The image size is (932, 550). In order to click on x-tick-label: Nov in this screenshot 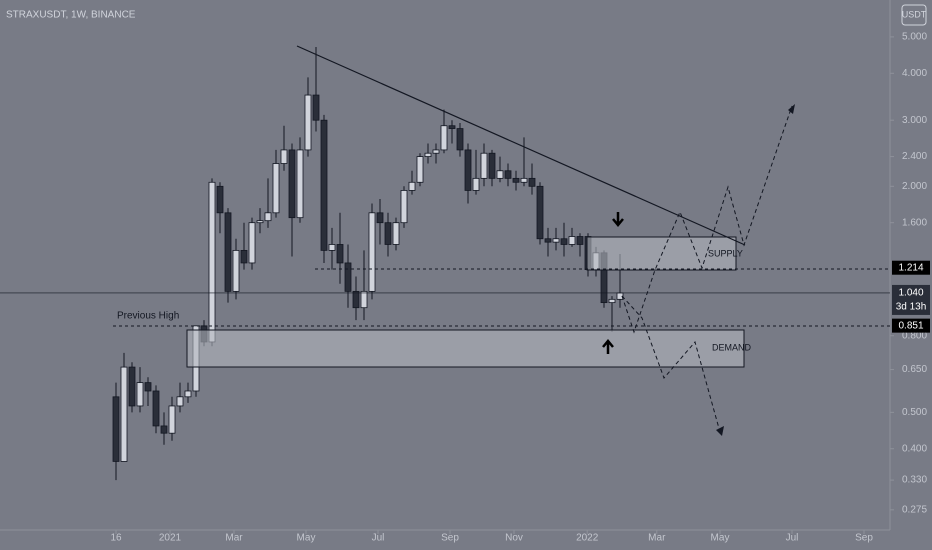, I will do `click(514, 538)`.